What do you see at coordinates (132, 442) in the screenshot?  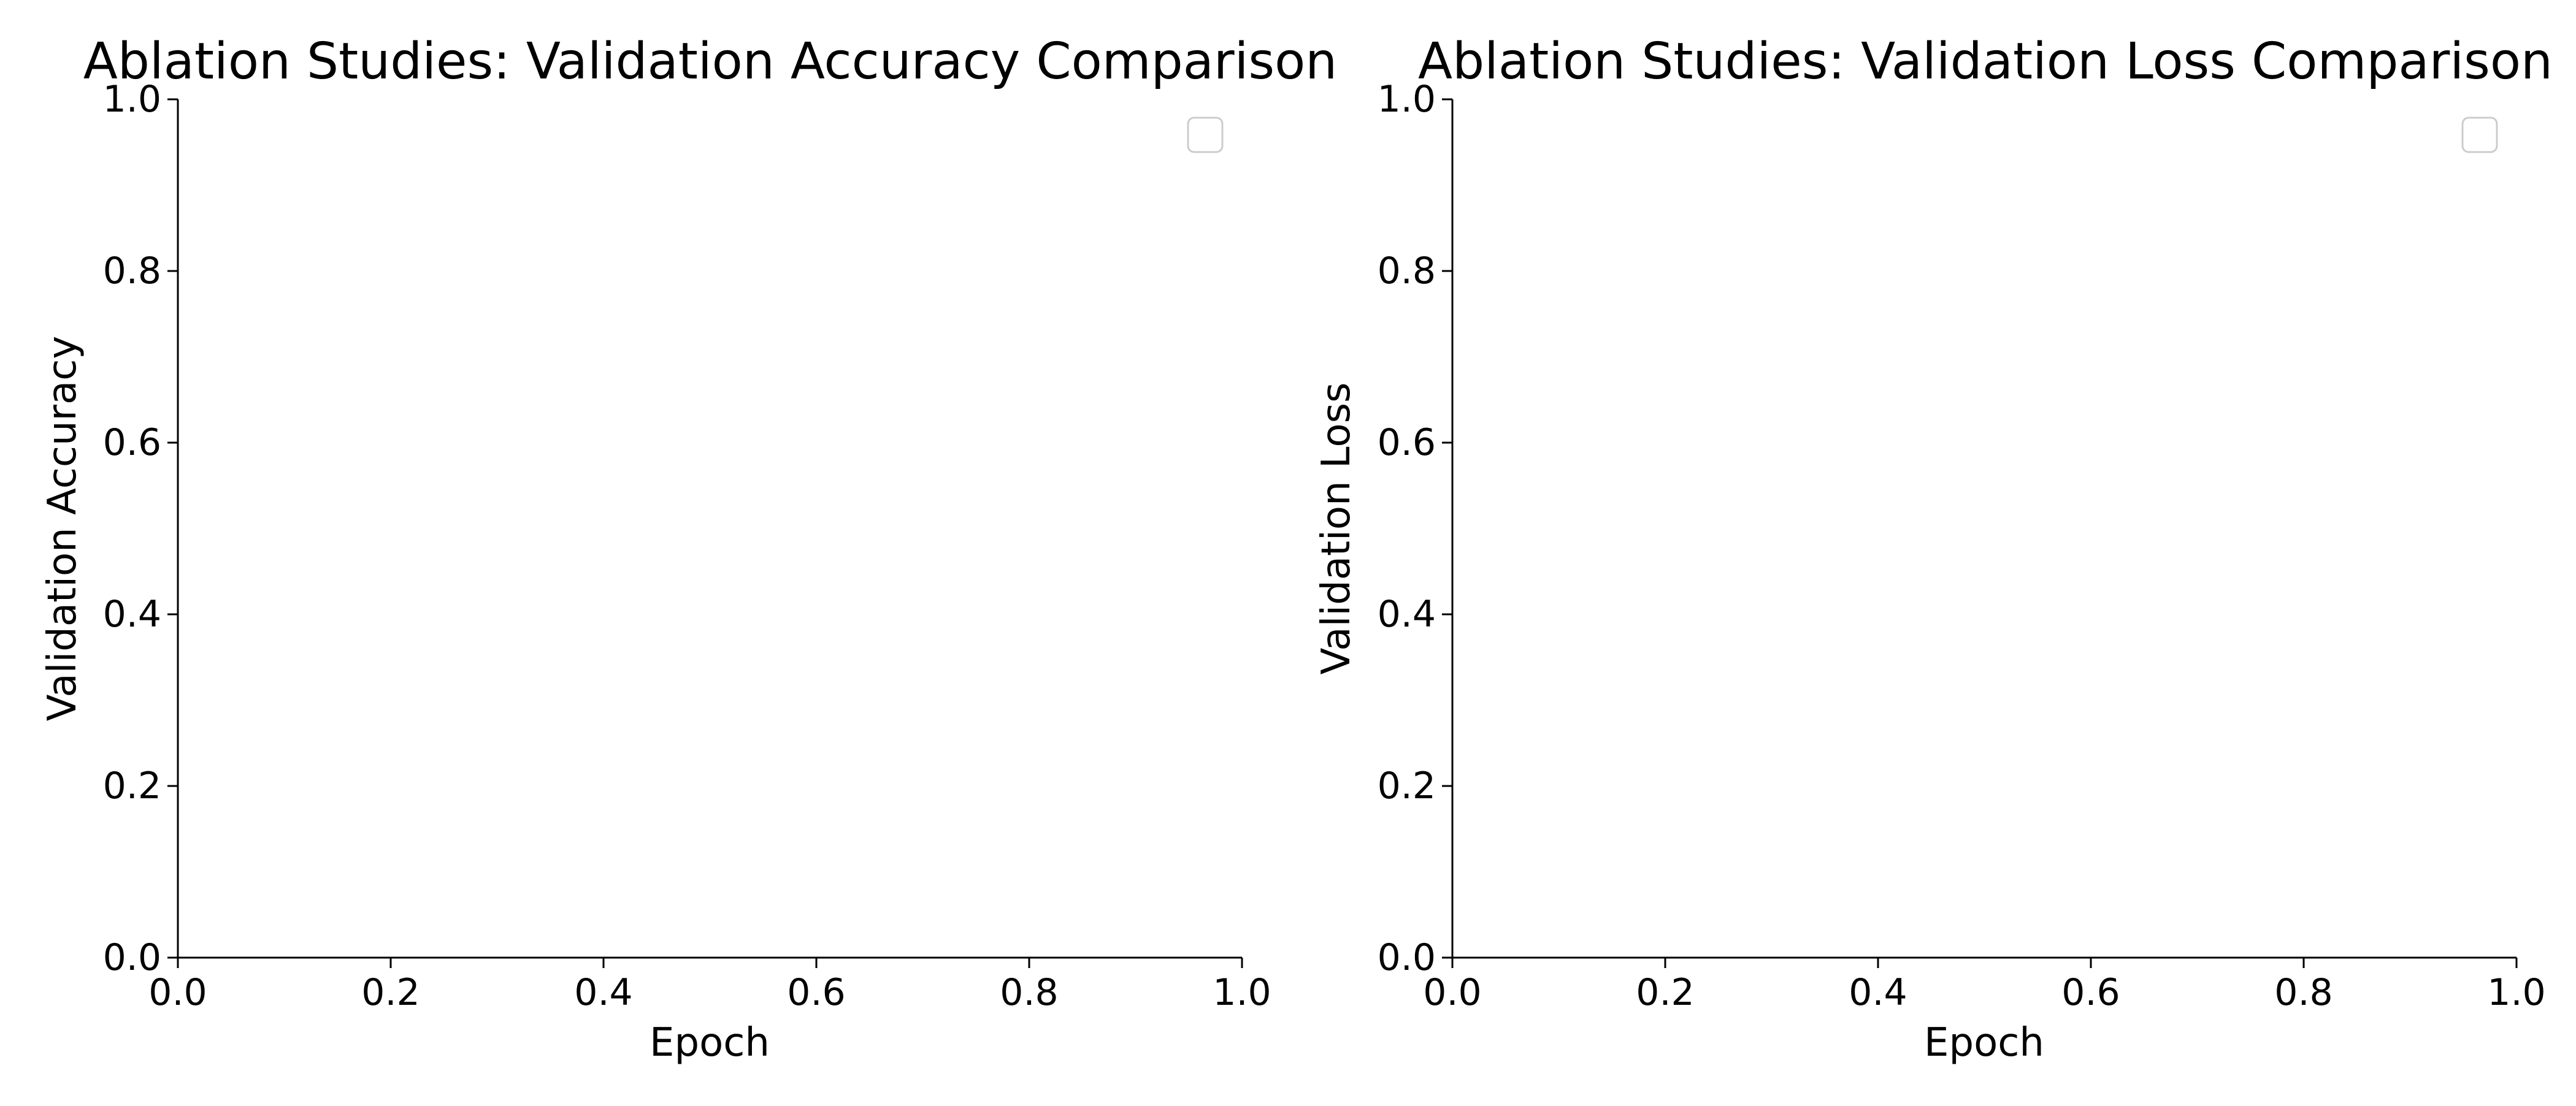 I see `accuracy-y-tick-label: 0.6` at bounding box center [132, 442].